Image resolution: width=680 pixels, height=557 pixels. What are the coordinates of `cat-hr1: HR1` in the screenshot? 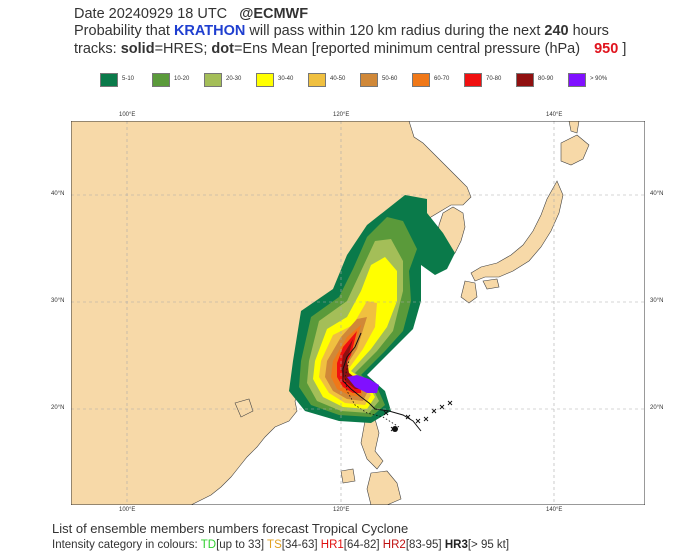 It's located at (332, 545).